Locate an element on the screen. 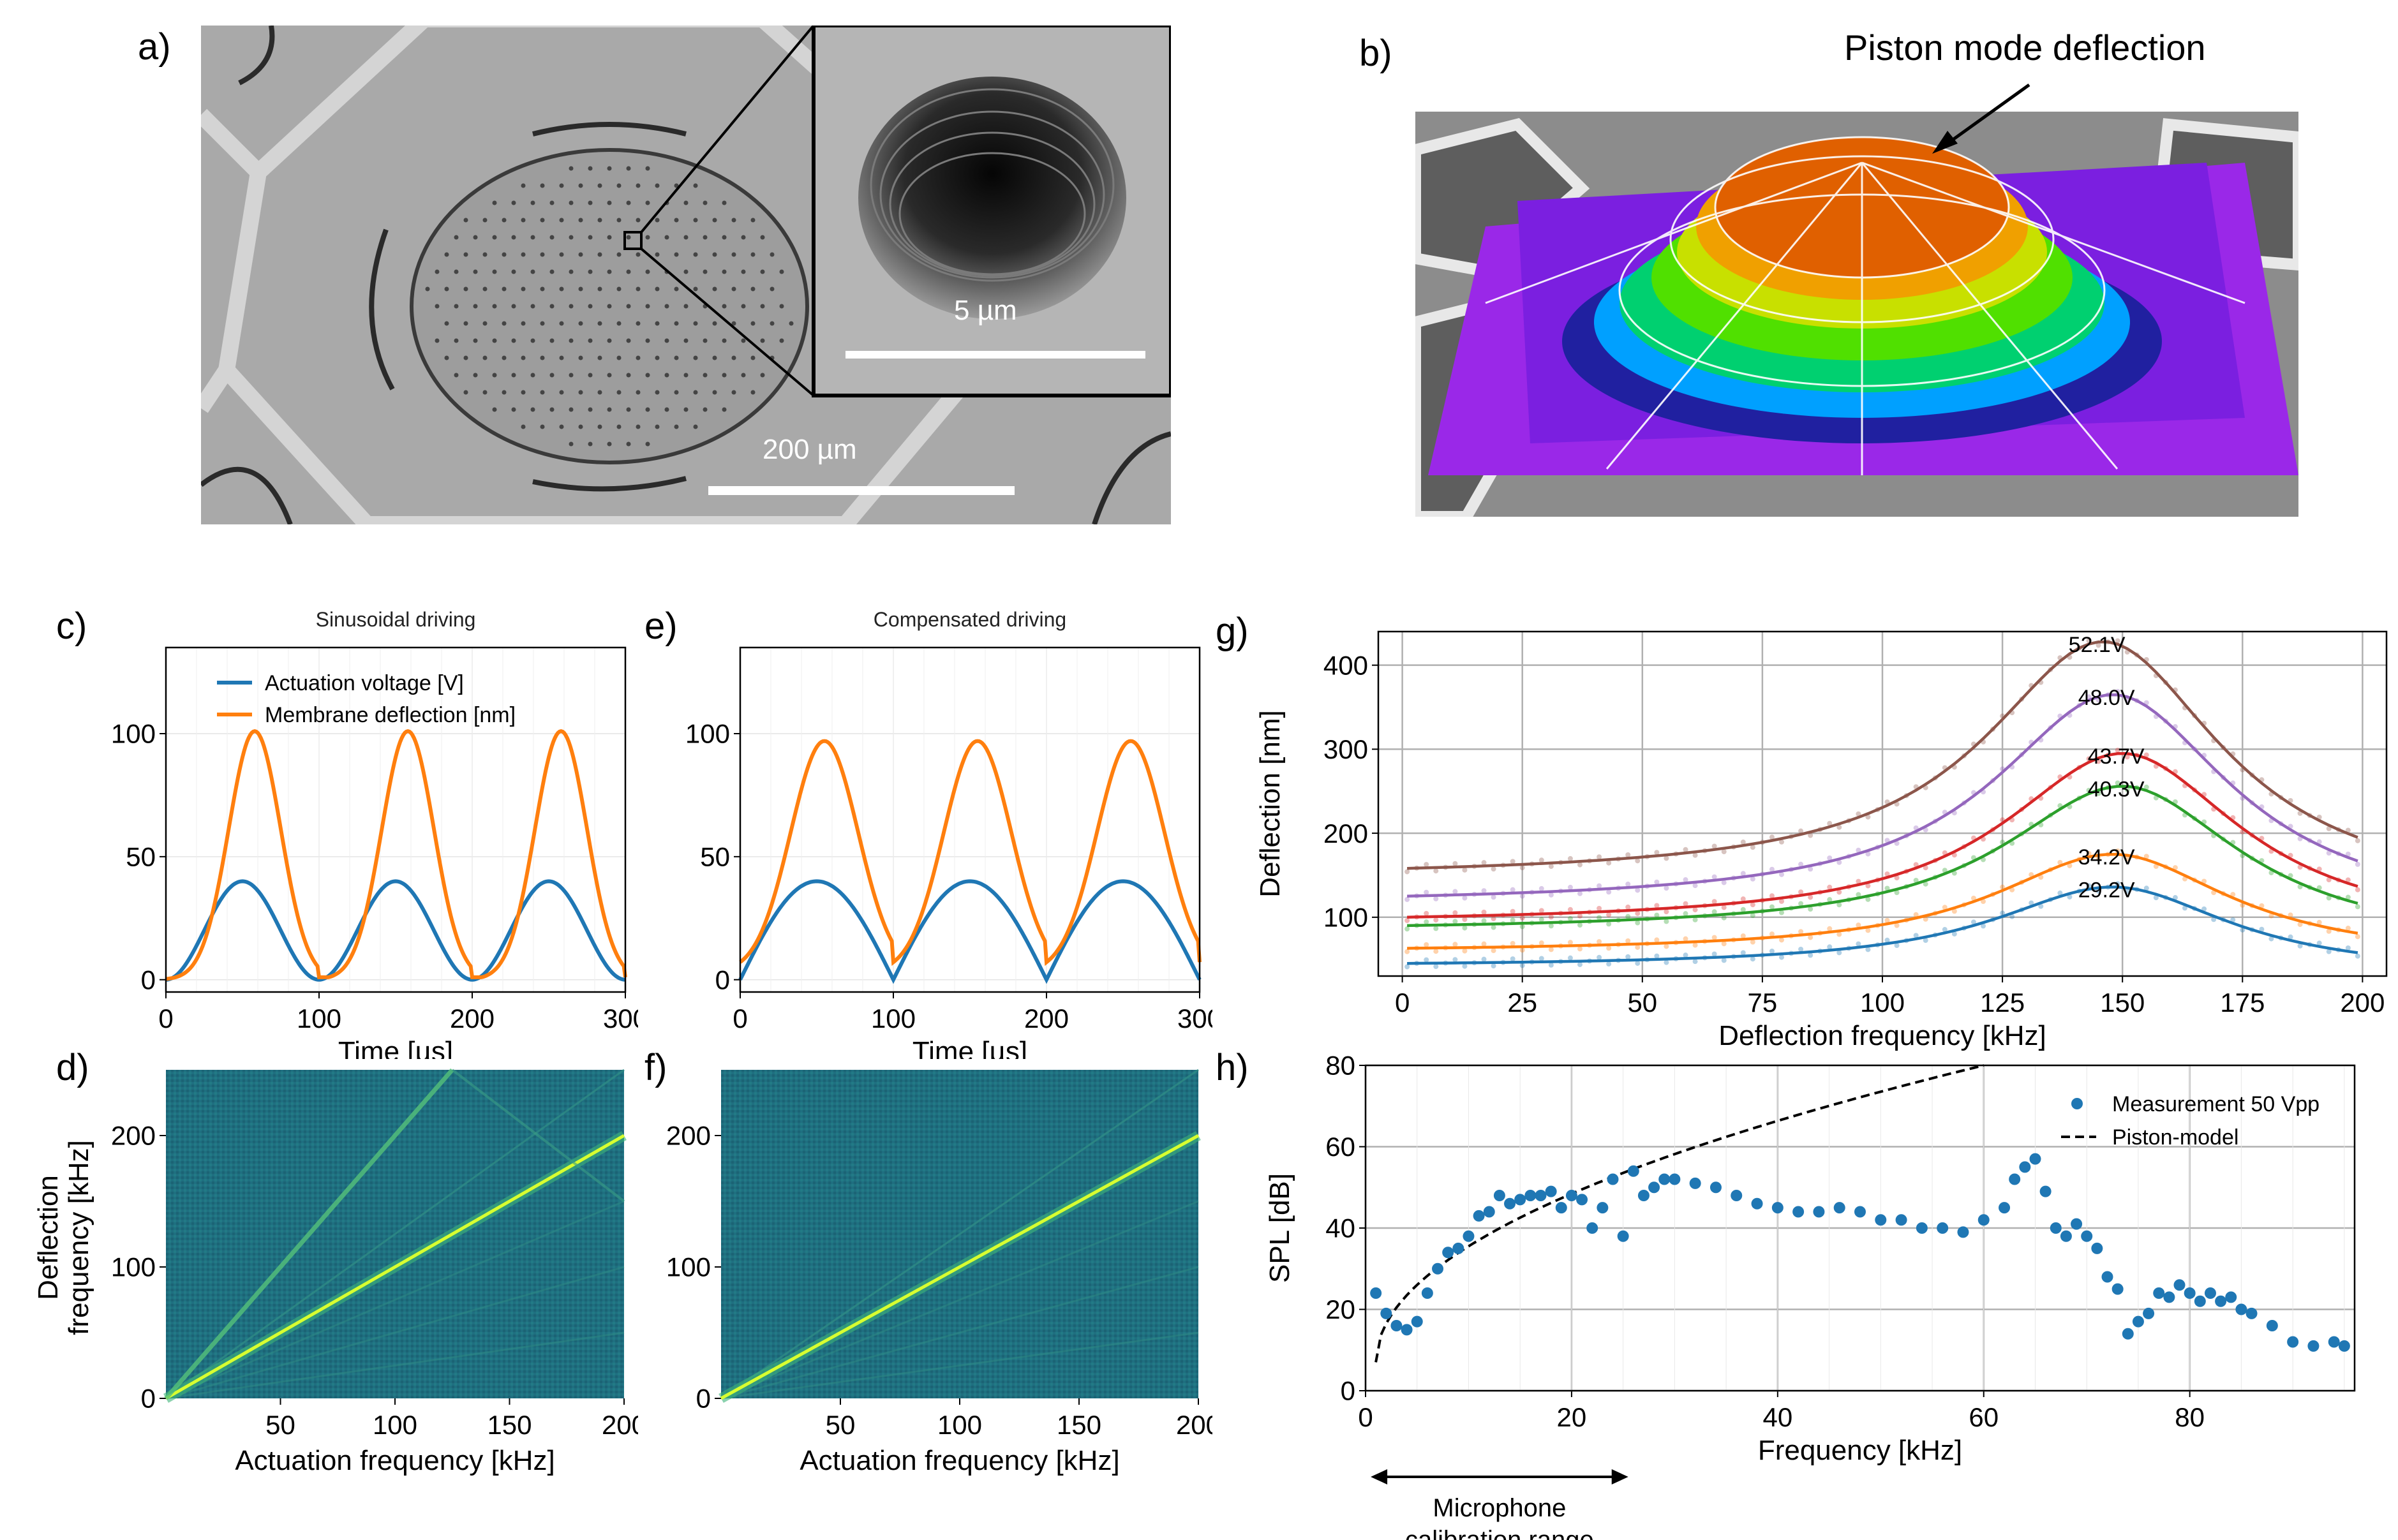 This screenshot has width=2398, height=1540. inset-scale-label: 5 µm is located at coordinates (985, 310).